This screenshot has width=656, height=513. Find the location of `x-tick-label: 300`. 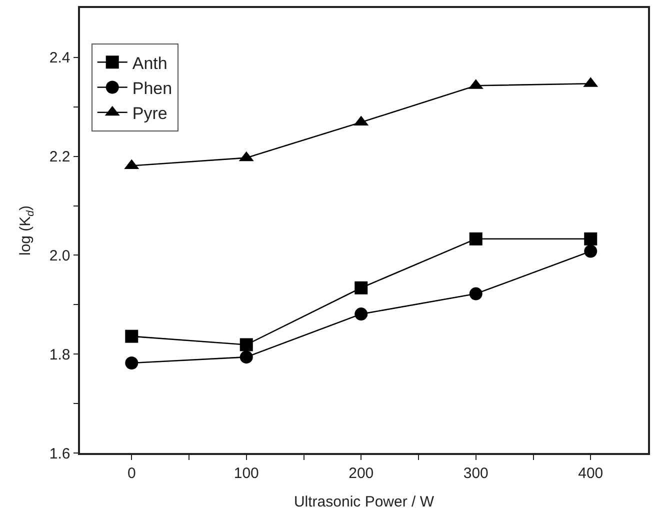

x-tick-label: 300 is located at coordinates (475, 473).